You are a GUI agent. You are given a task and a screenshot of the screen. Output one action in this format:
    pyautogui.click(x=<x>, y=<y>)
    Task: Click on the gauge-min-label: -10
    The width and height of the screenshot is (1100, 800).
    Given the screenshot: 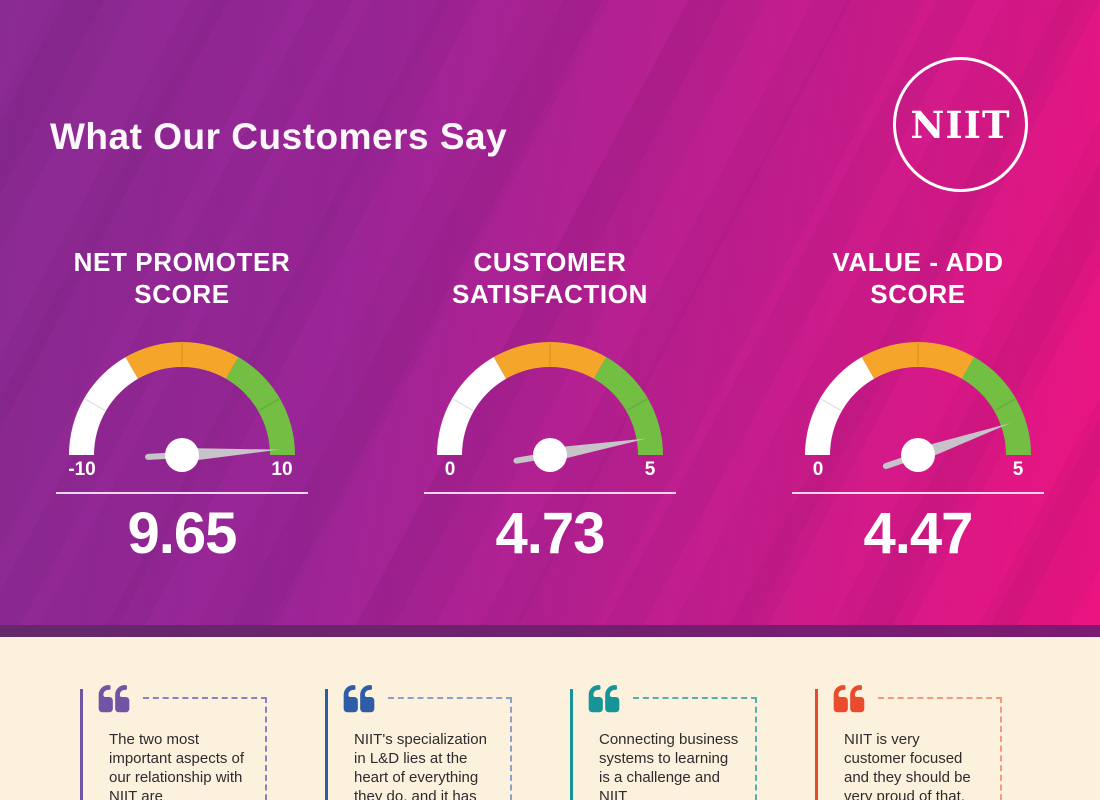 What is the action you would take?
    pyautogui.click(x=81, y=469)
    